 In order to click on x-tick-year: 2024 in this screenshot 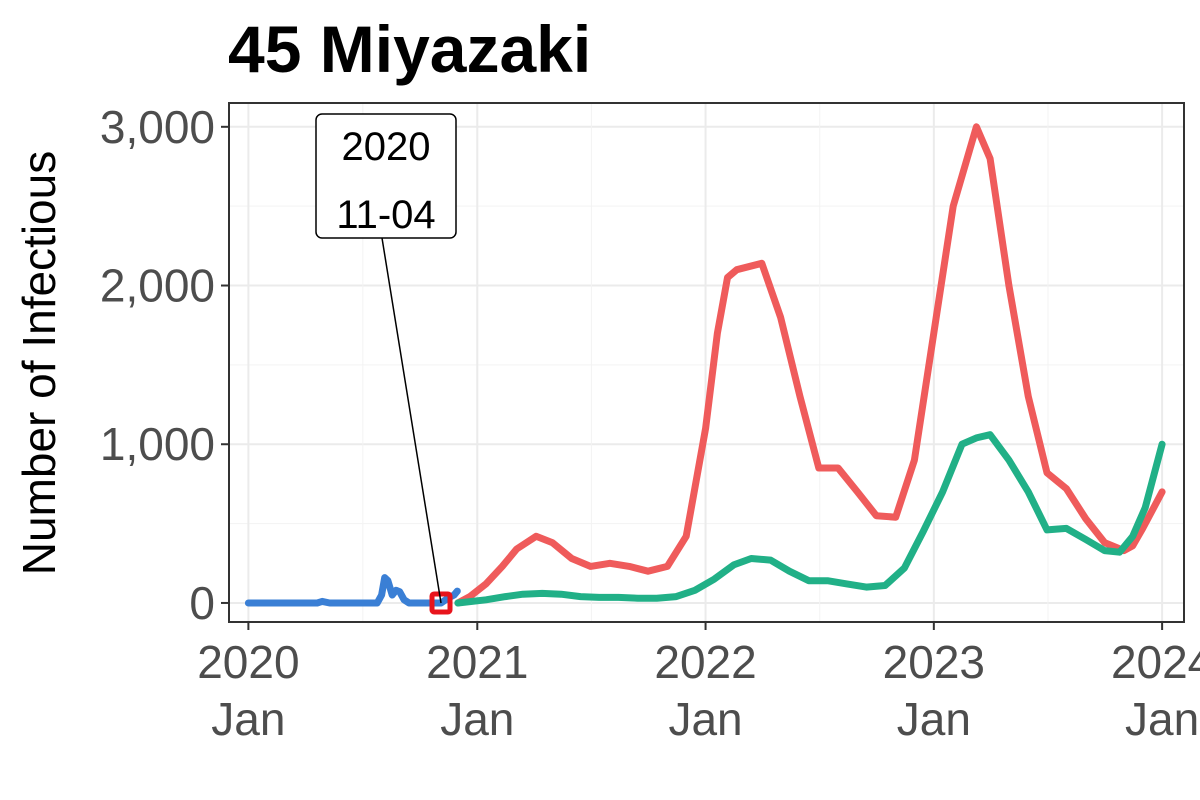, I will do `click(1155, 662)`.